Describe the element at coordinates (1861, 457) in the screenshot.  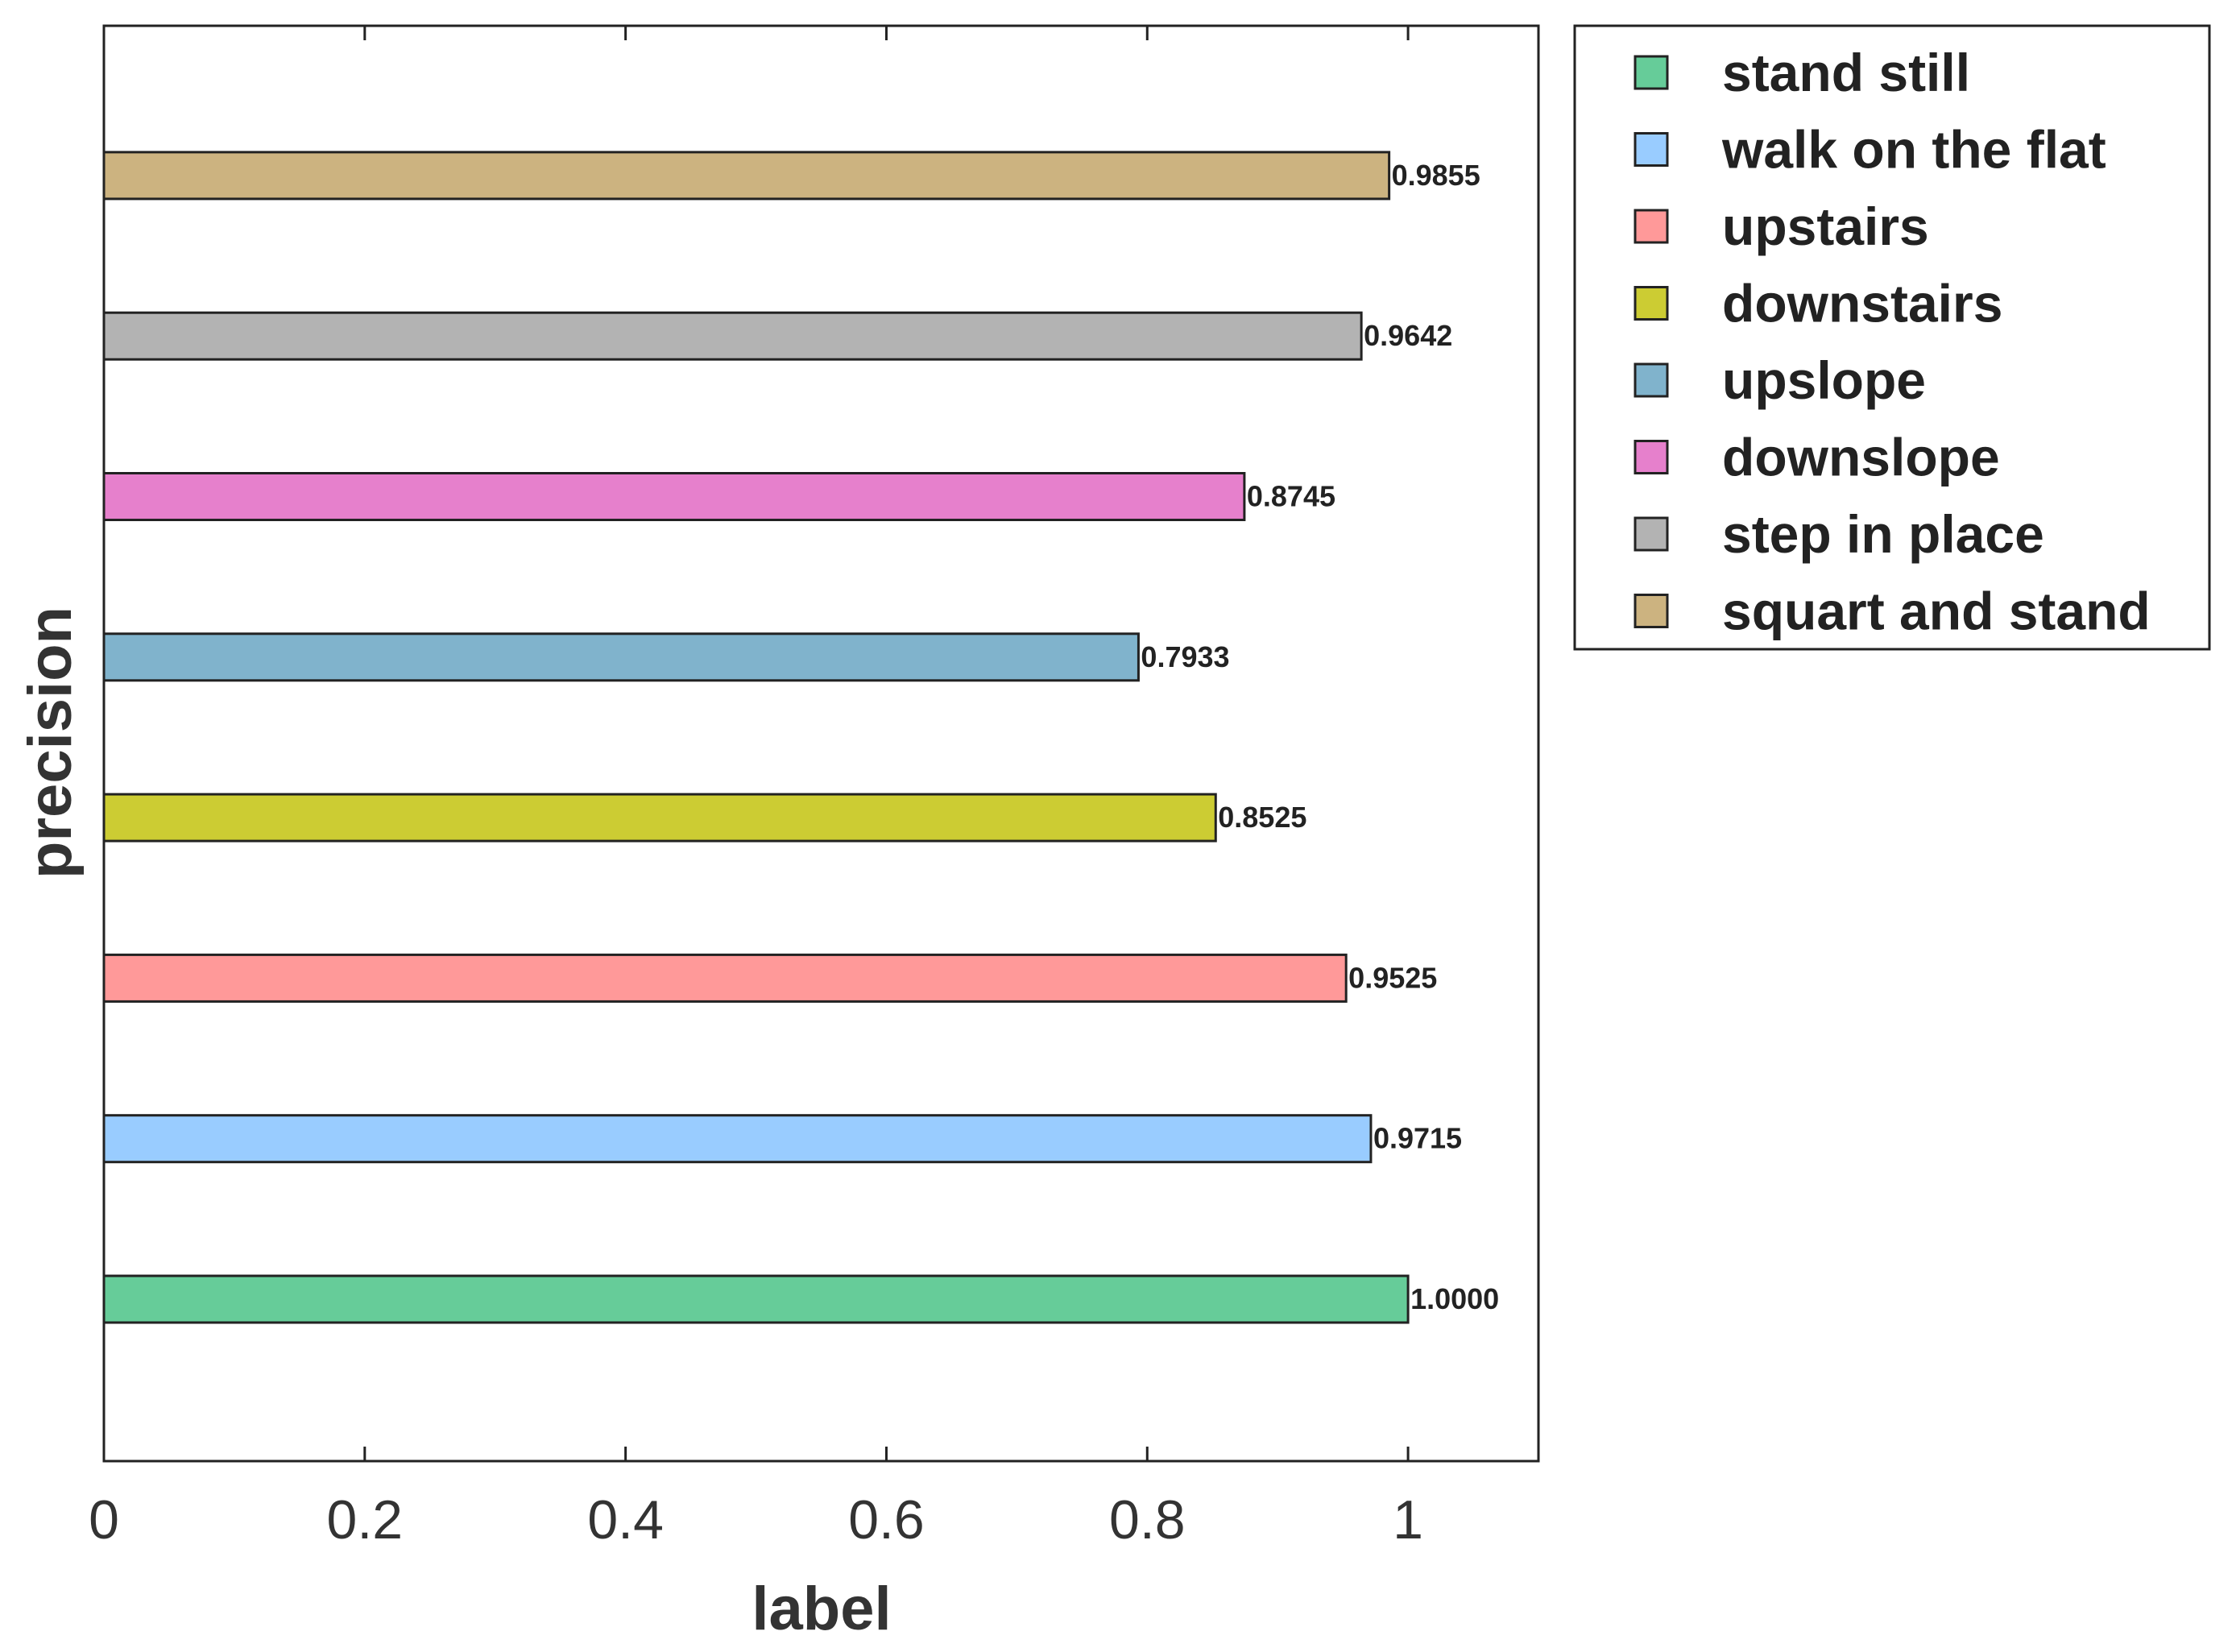
I see `legend-label: downslope` at that location.